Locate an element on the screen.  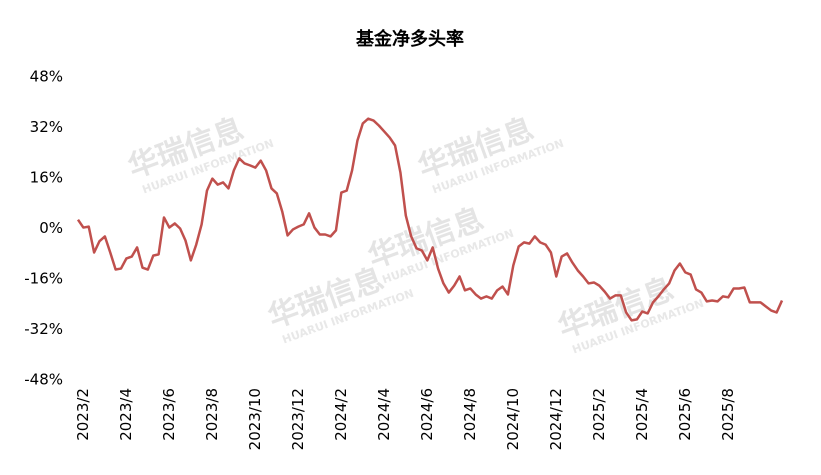
x-tick-label: 2023/8 is located at coordinates (212, 414).